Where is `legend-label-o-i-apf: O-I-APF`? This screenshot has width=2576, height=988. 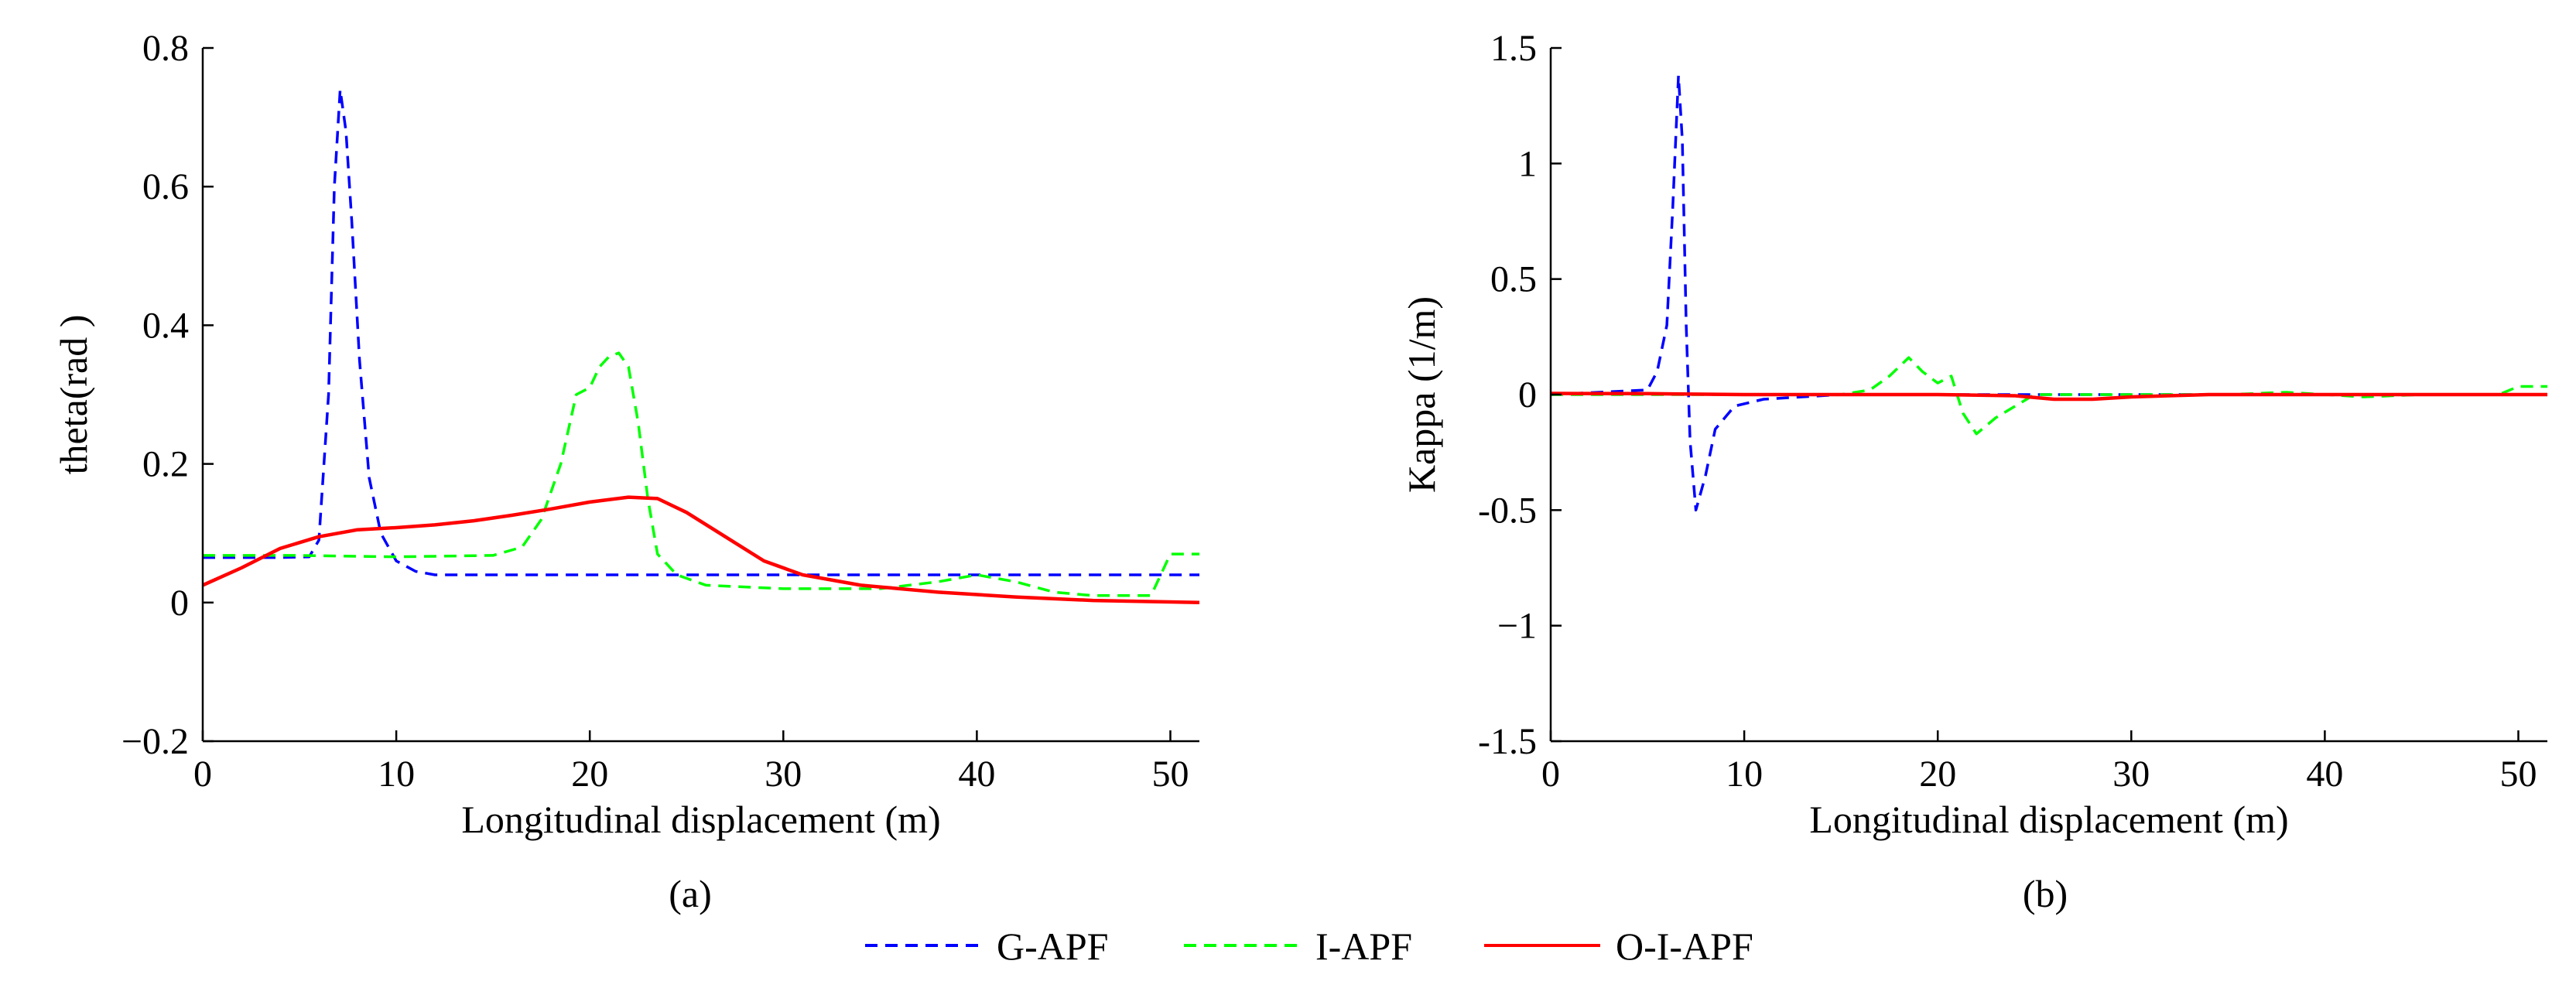
legend-label-o-i-apf: O-I-APF is located at coordinates (1684, 946).